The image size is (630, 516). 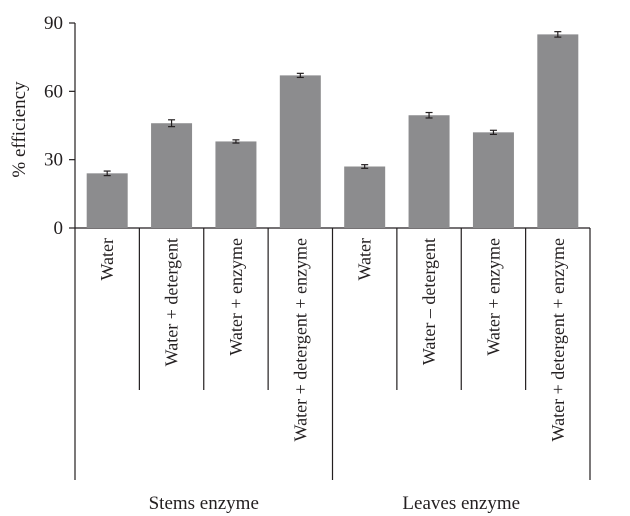 I want to click on y-axis-title: % efficiency, so click(x=19, y=129).